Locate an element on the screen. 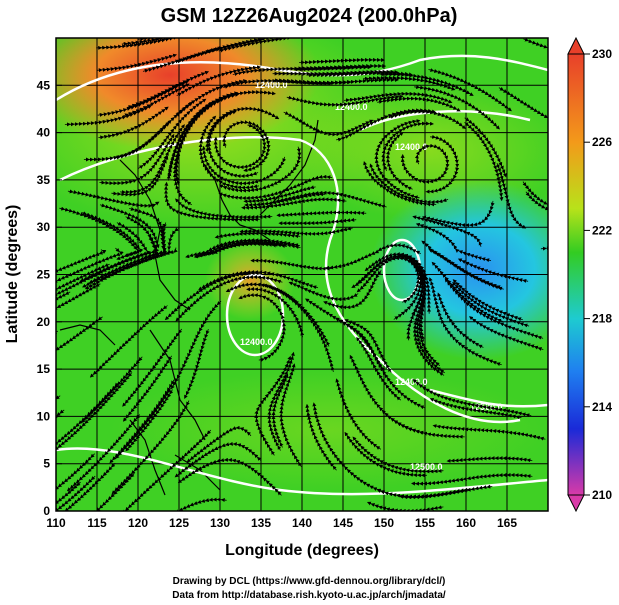  y-tick-label: 20 is located at coordinates (44, 322).